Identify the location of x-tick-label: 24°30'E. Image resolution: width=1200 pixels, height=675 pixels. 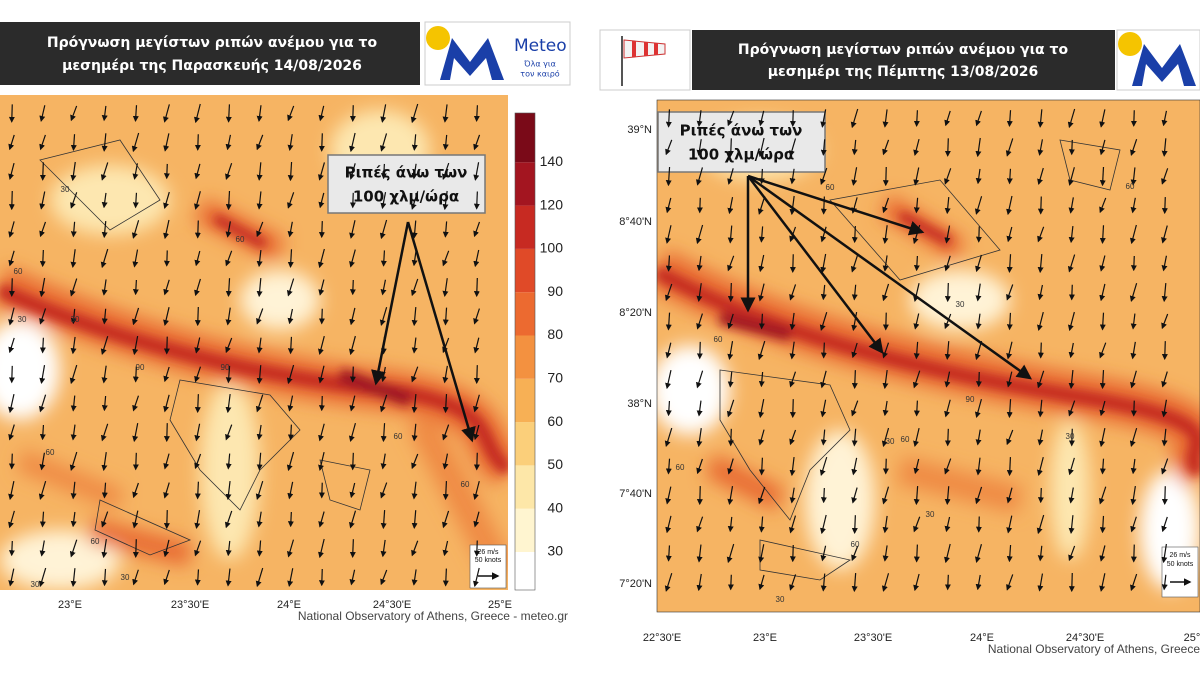
(1085, 638).